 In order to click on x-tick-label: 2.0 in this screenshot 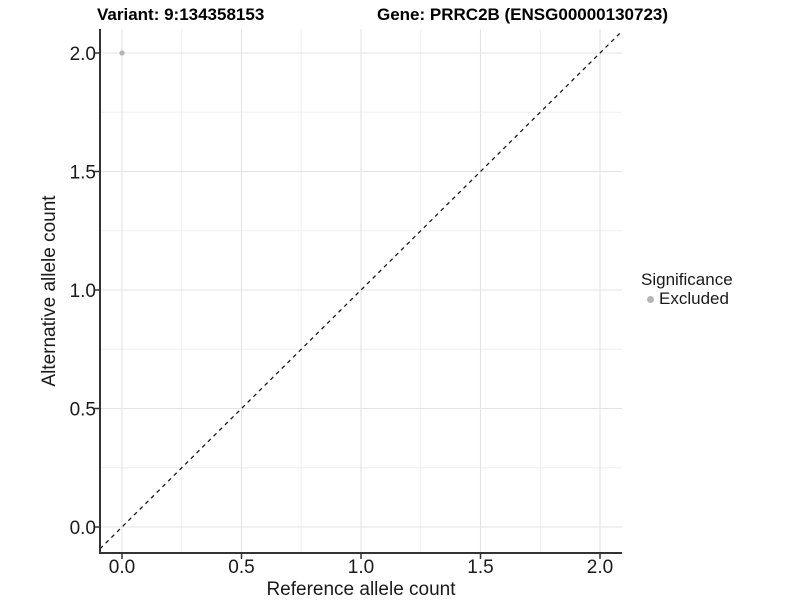, I will do `click(600, 567)`.